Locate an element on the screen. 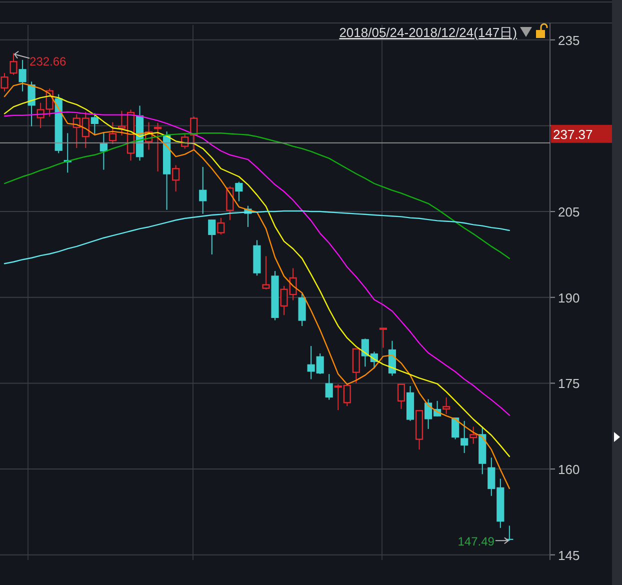 The image size is (622, 585). text: 237.37 is located at coordinates (573, 134).